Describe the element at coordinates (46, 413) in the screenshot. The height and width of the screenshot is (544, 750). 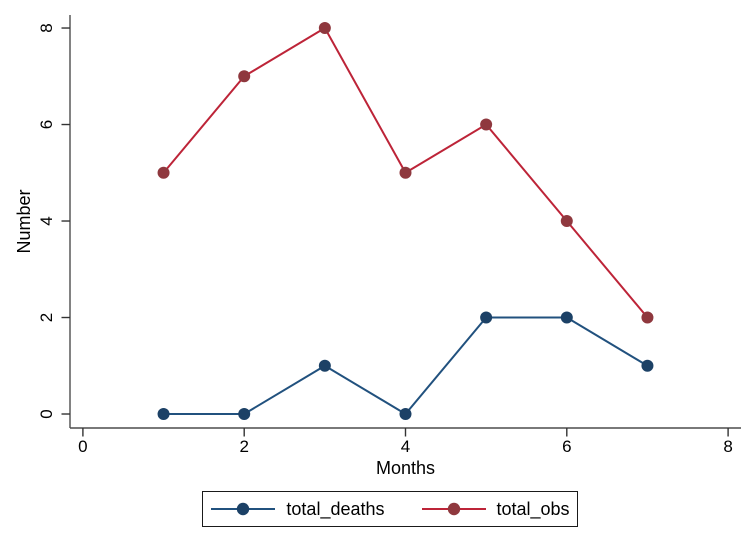
I see `y-tick-label: 0` at that location.